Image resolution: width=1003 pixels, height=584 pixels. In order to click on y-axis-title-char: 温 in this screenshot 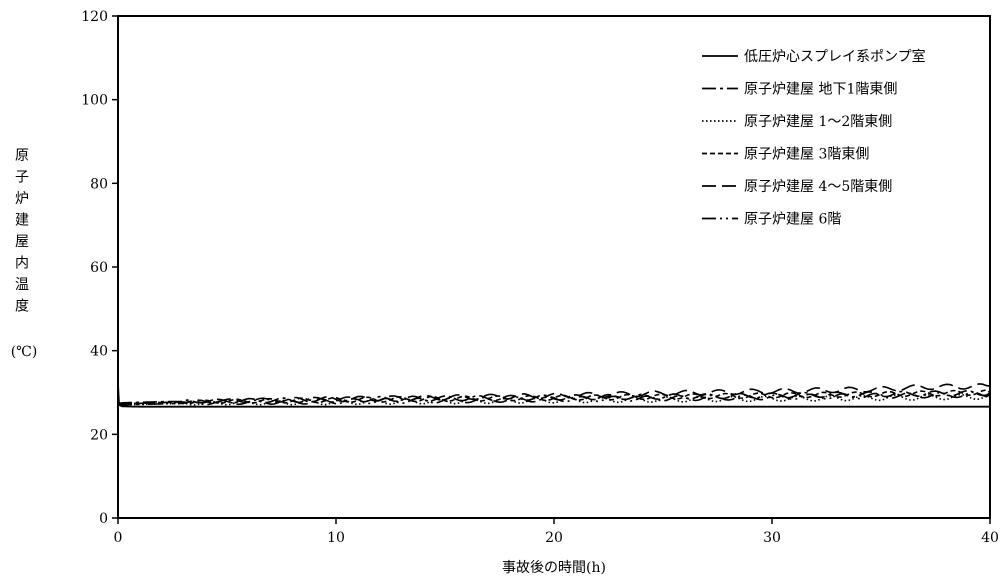, I will do `click(22, 285)`.